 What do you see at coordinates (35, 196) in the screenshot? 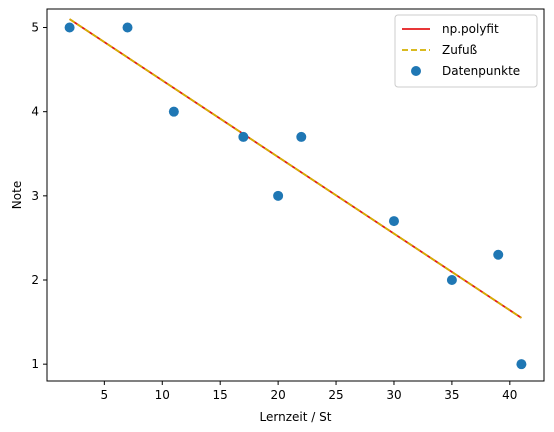
I see `y-tick-label: 3` at bounding box center [35, 196].